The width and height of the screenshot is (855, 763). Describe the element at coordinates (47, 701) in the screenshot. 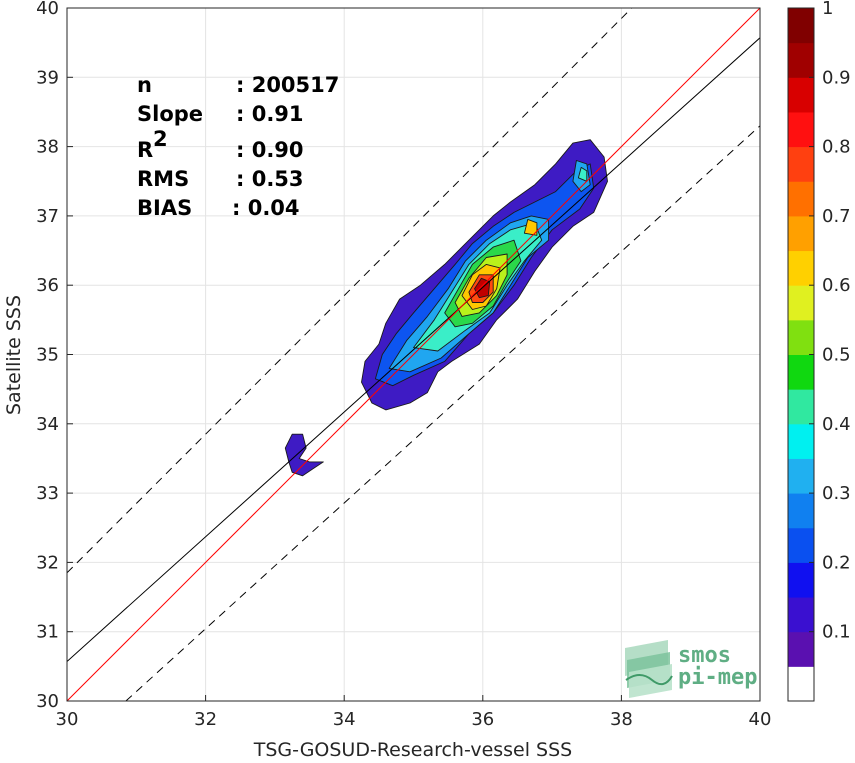

I see `y-tick-label: 30` at that location.